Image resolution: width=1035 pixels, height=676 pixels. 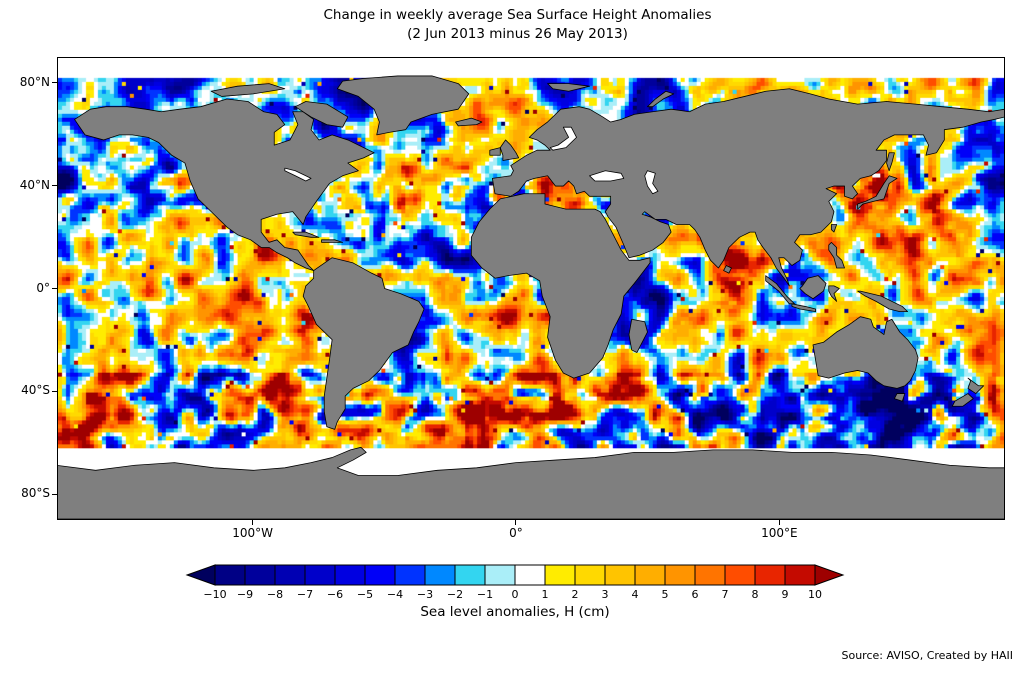 What do you see at coordinates (900, 397) in the screenshot?
I see `landmass-tasmania` at bounding box center [900, 397].